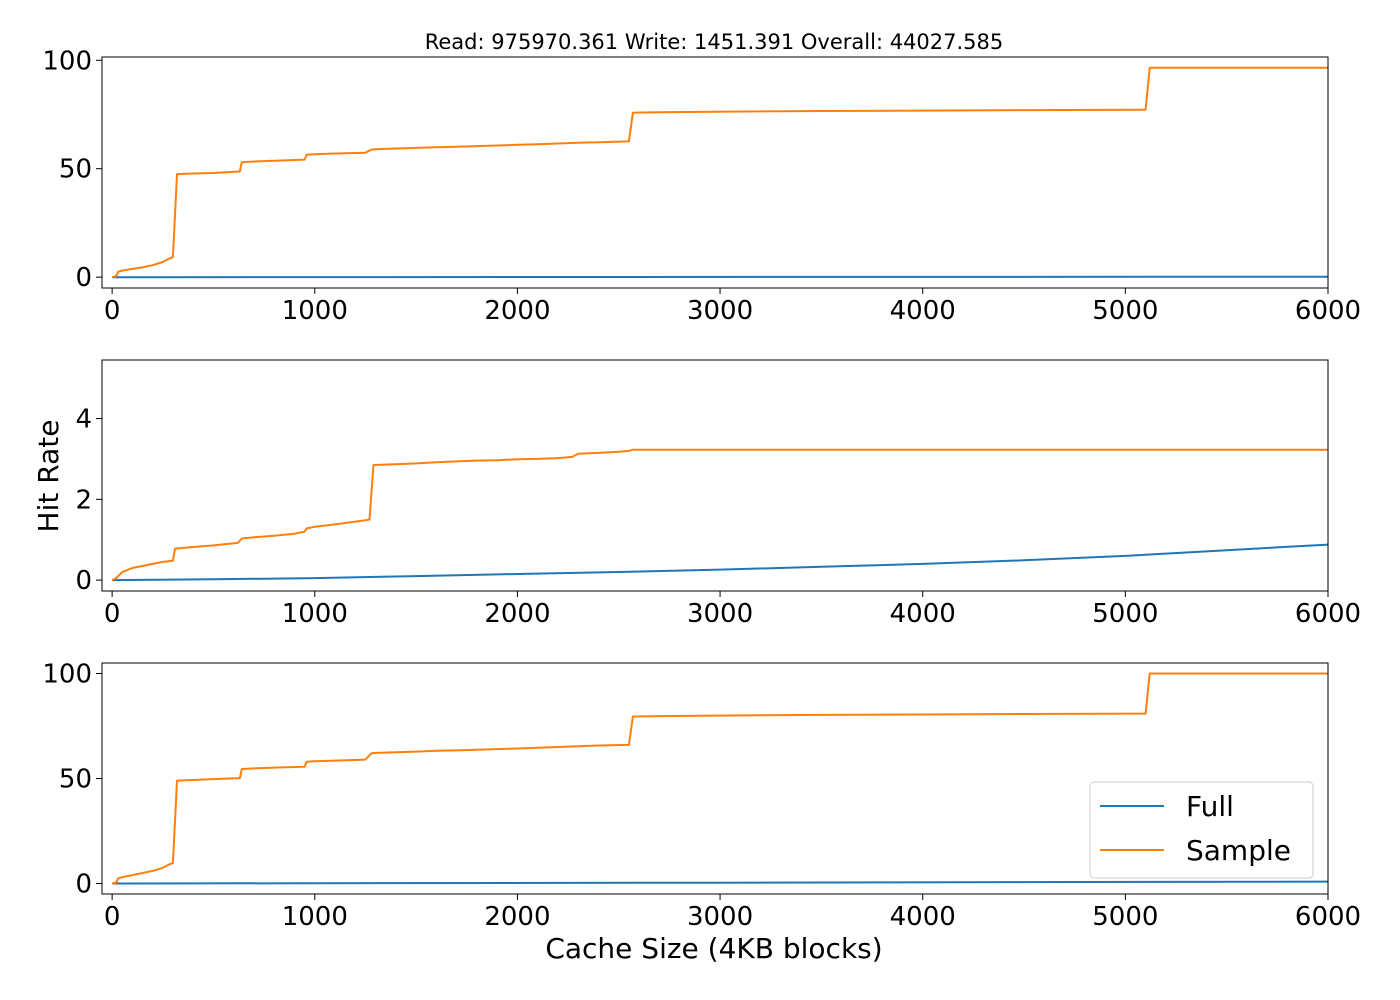 The image size is (1400, 1000). I want to click on y-axis-label: Hit Rate, so click(48, 476).